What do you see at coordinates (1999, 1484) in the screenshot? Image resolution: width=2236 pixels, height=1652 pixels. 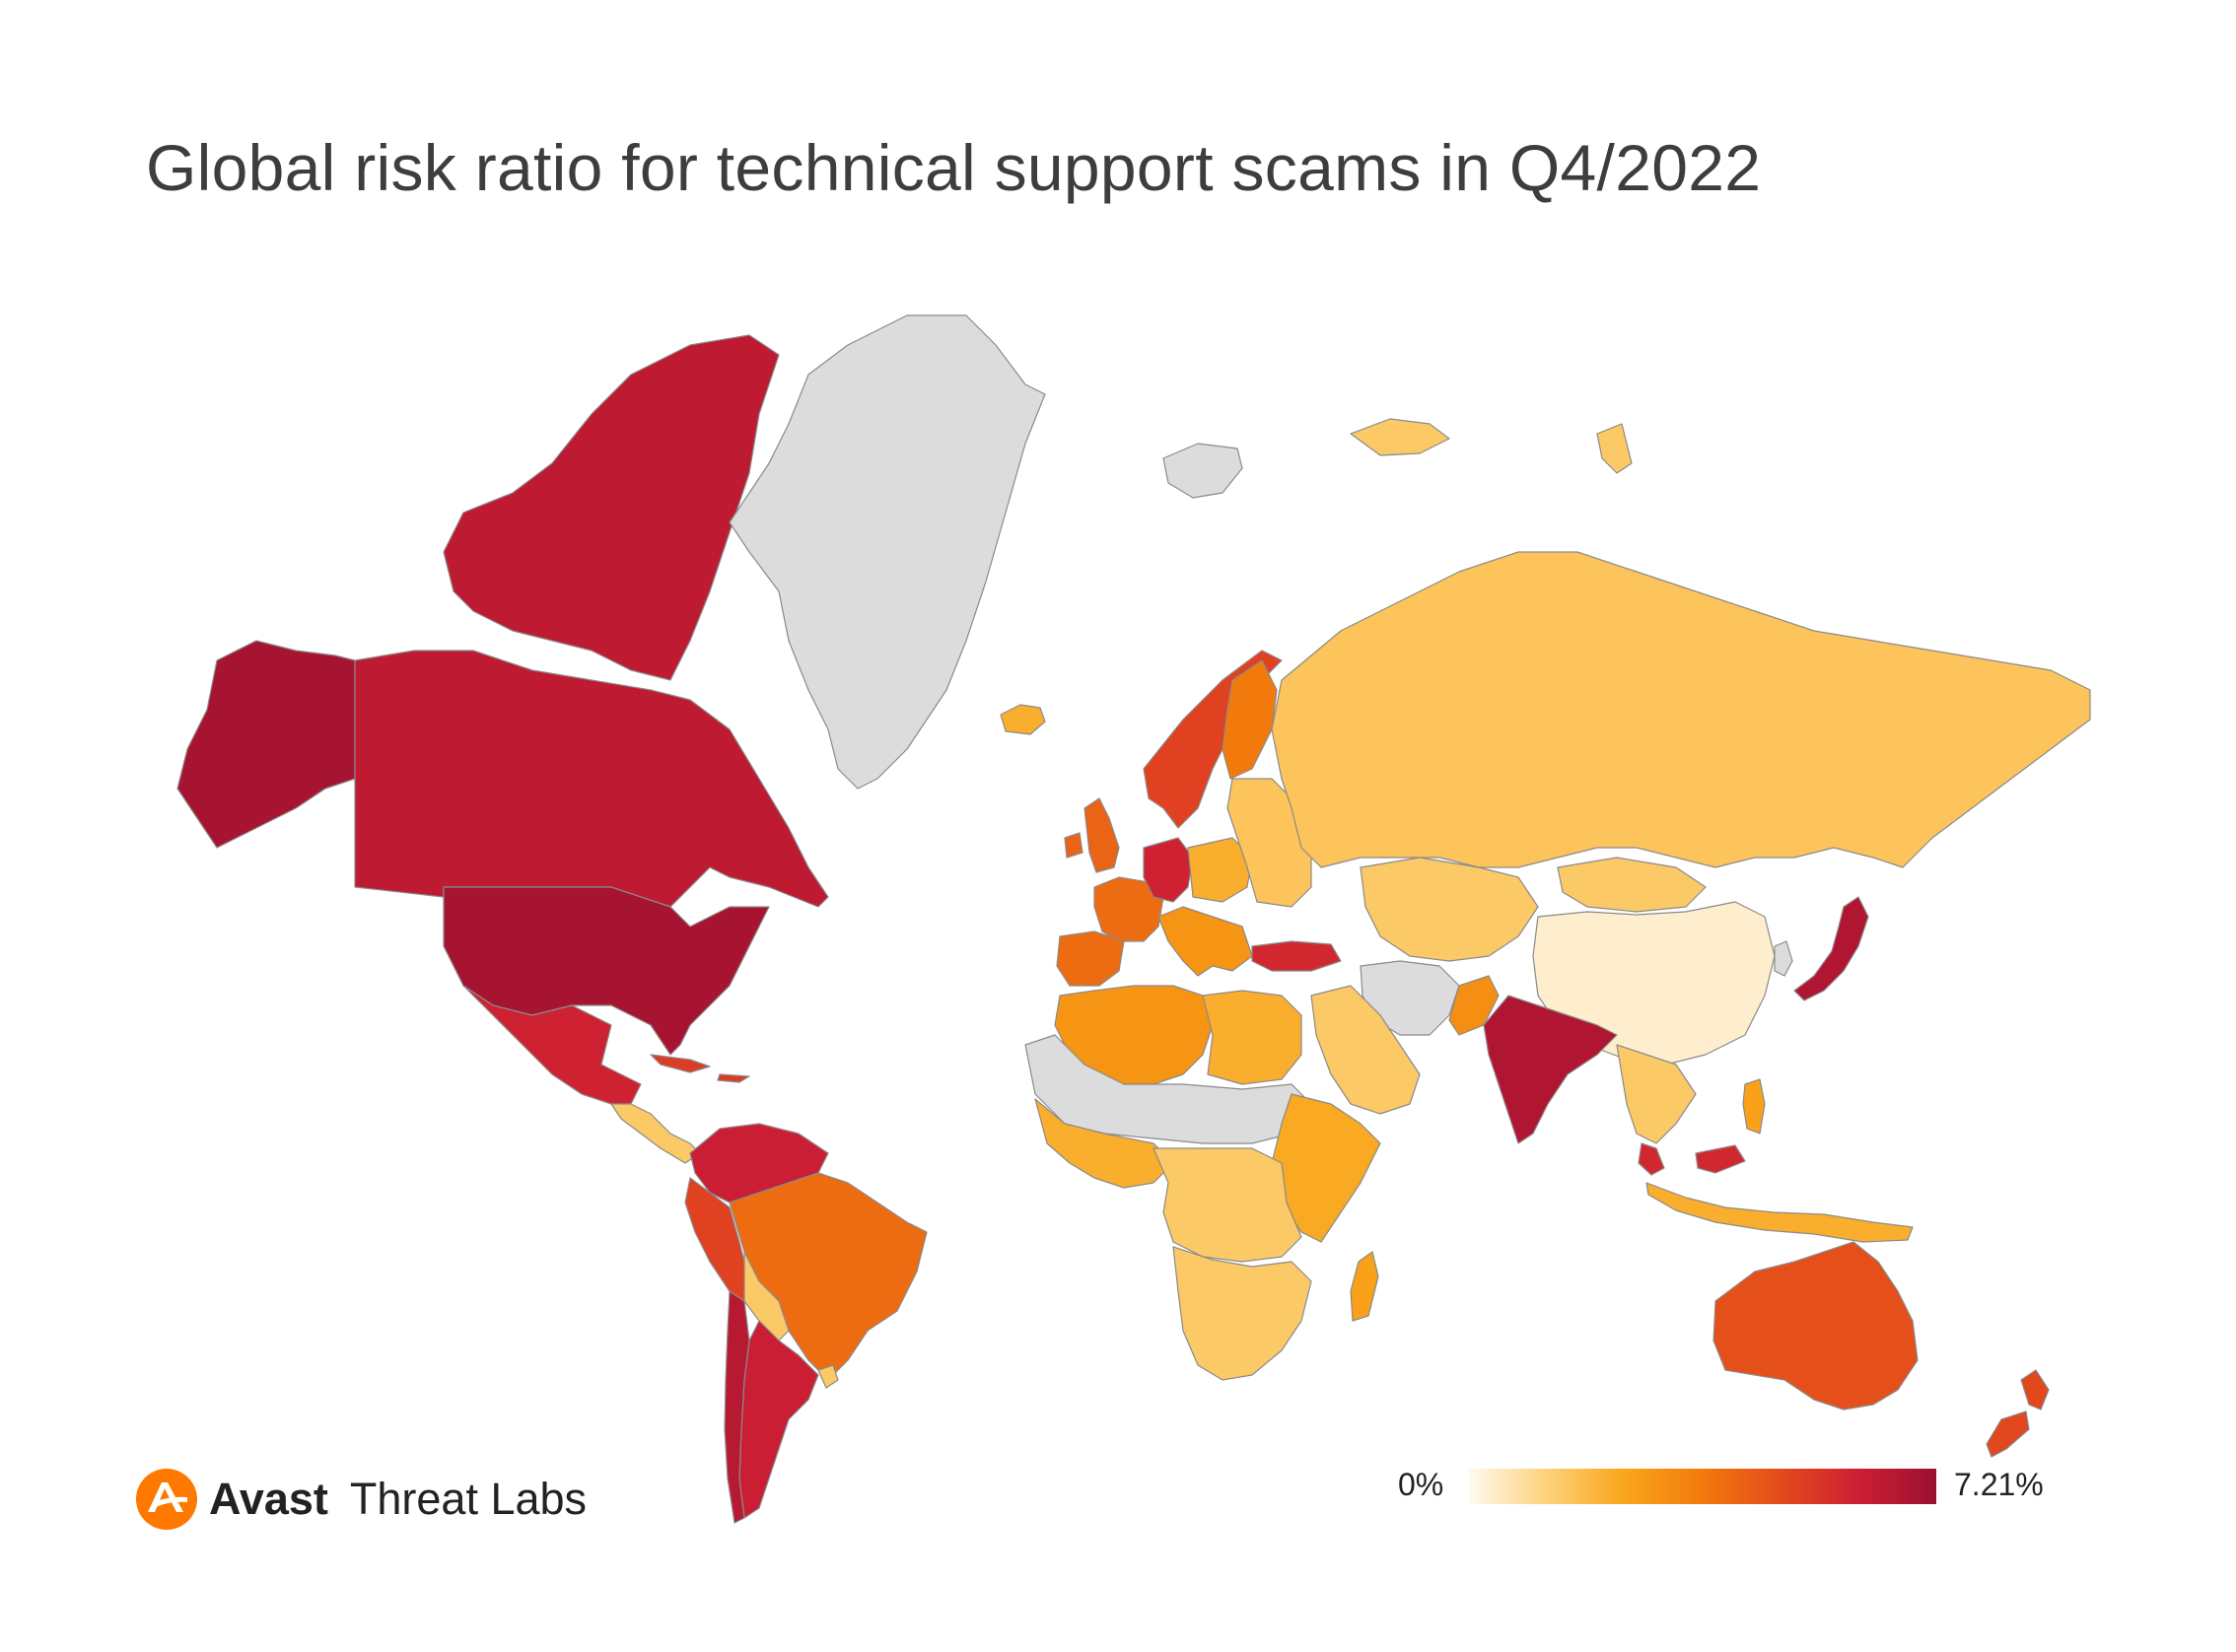 I see `legend-max-label: 7.21%` at bounding box center [1999, 1484].